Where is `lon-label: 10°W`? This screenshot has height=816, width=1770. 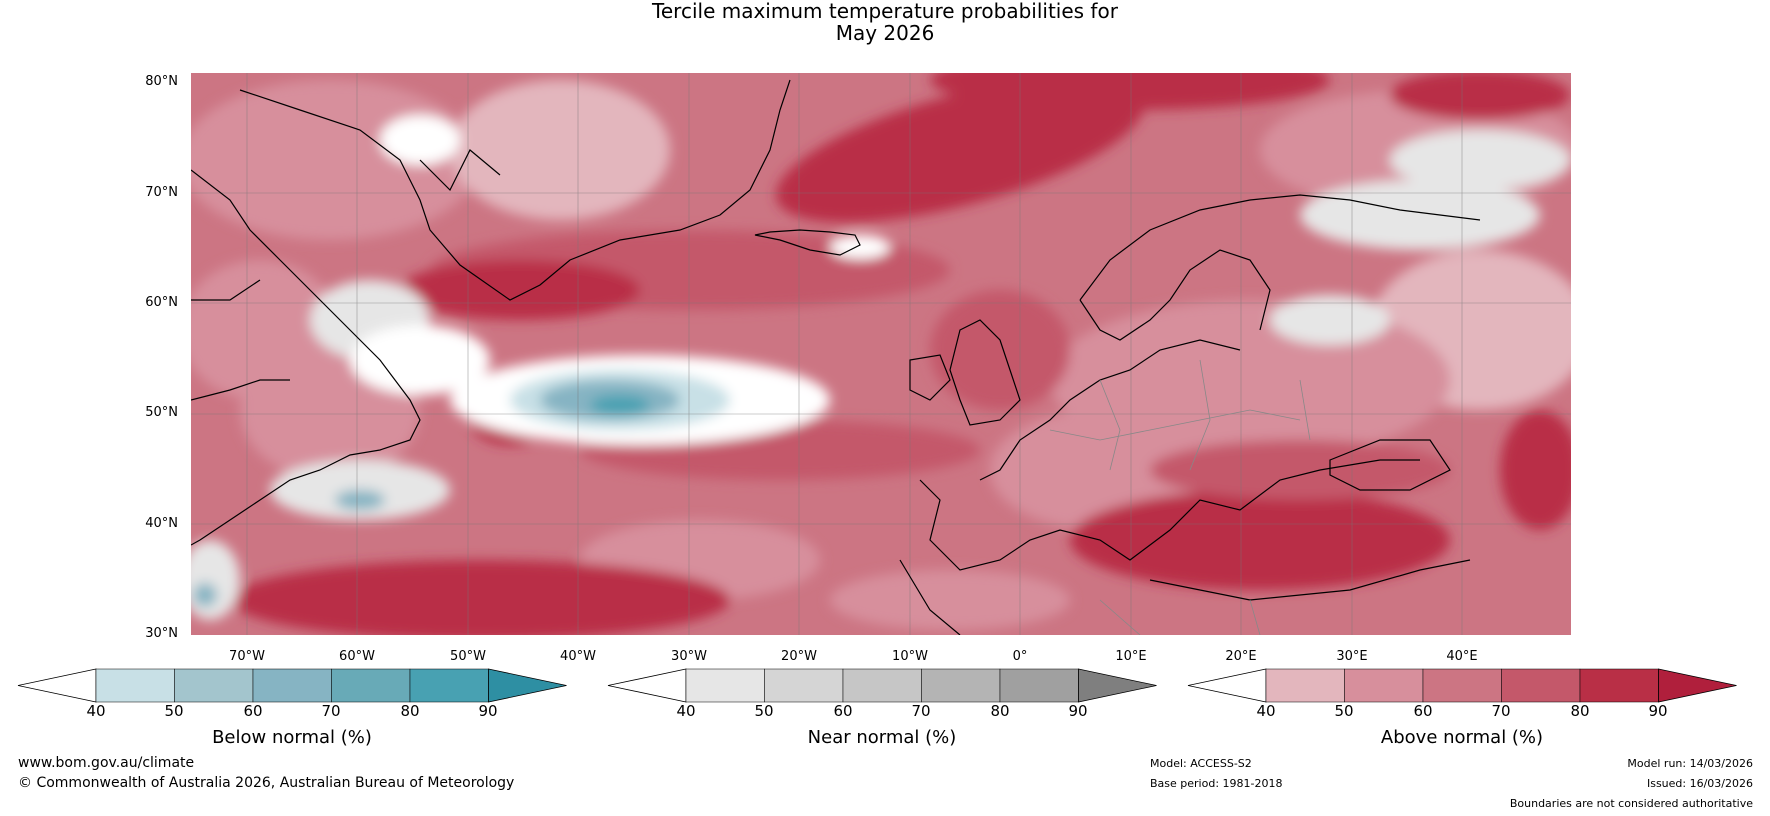 lon-label: 10°W is located at coordinates (910, 656).